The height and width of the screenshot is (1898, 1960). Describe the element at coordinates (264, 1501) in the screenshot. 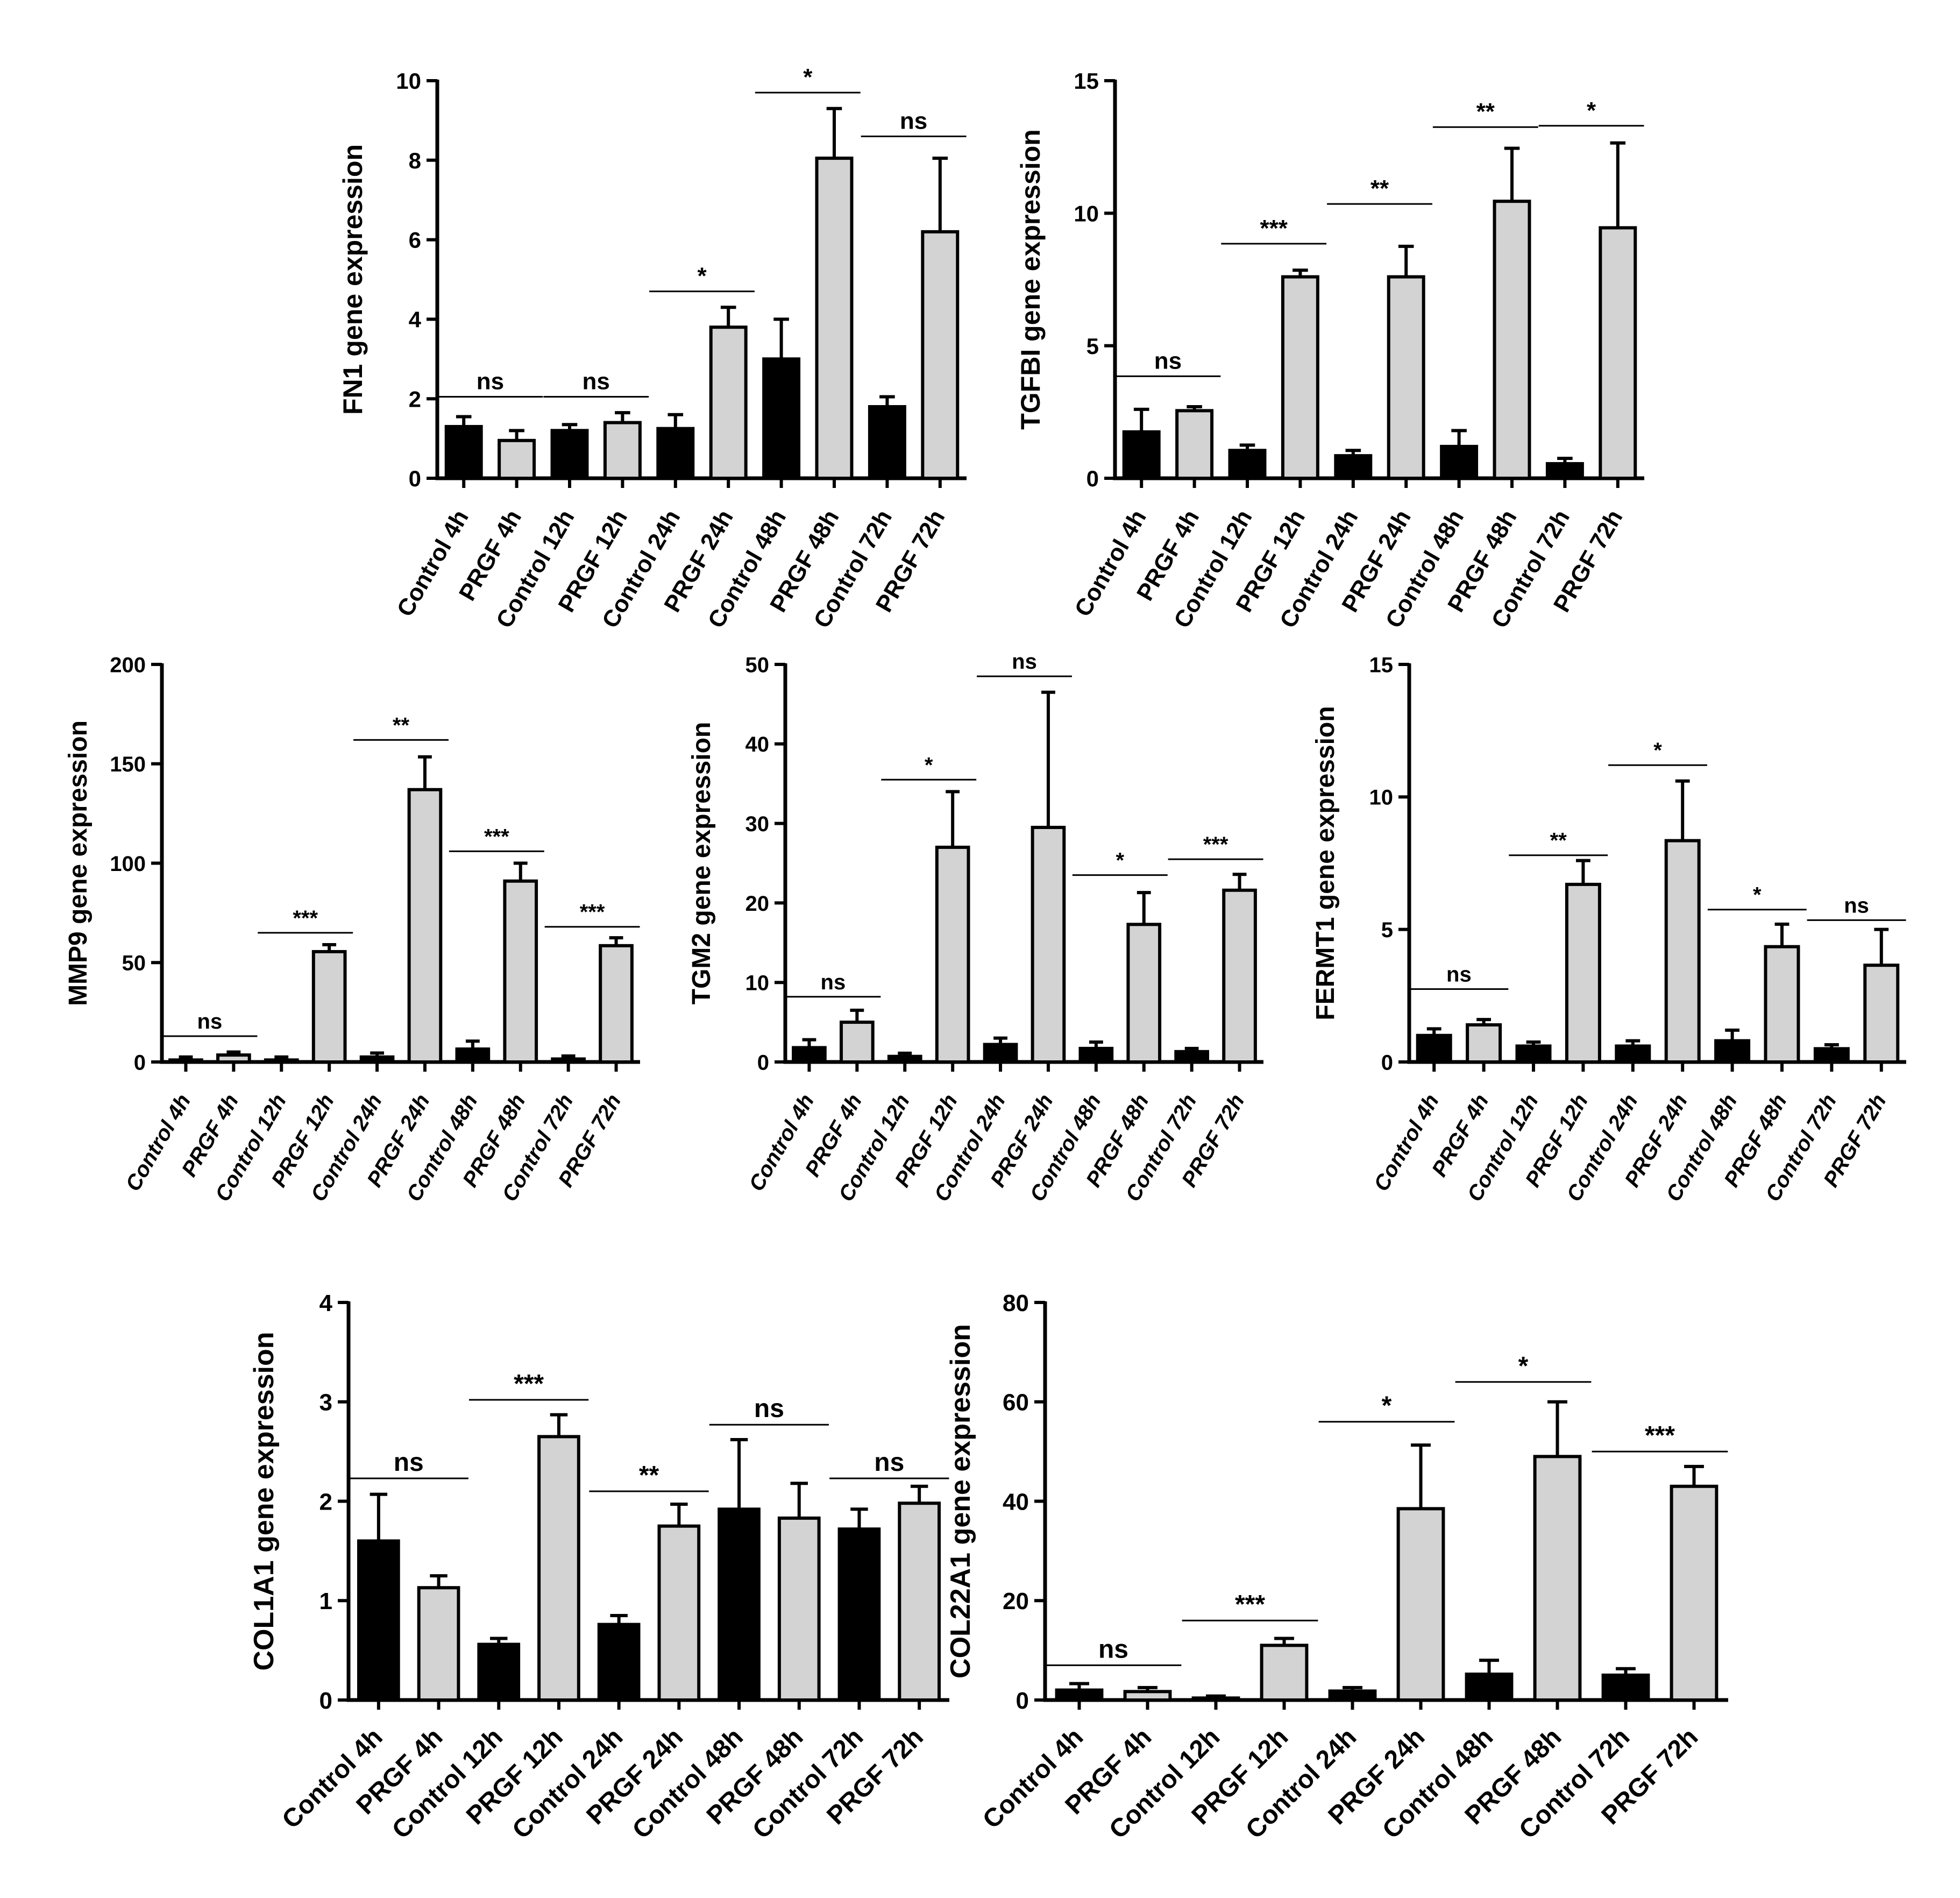

I see `y-axis-title: COL1A1 gene expression` at that location.